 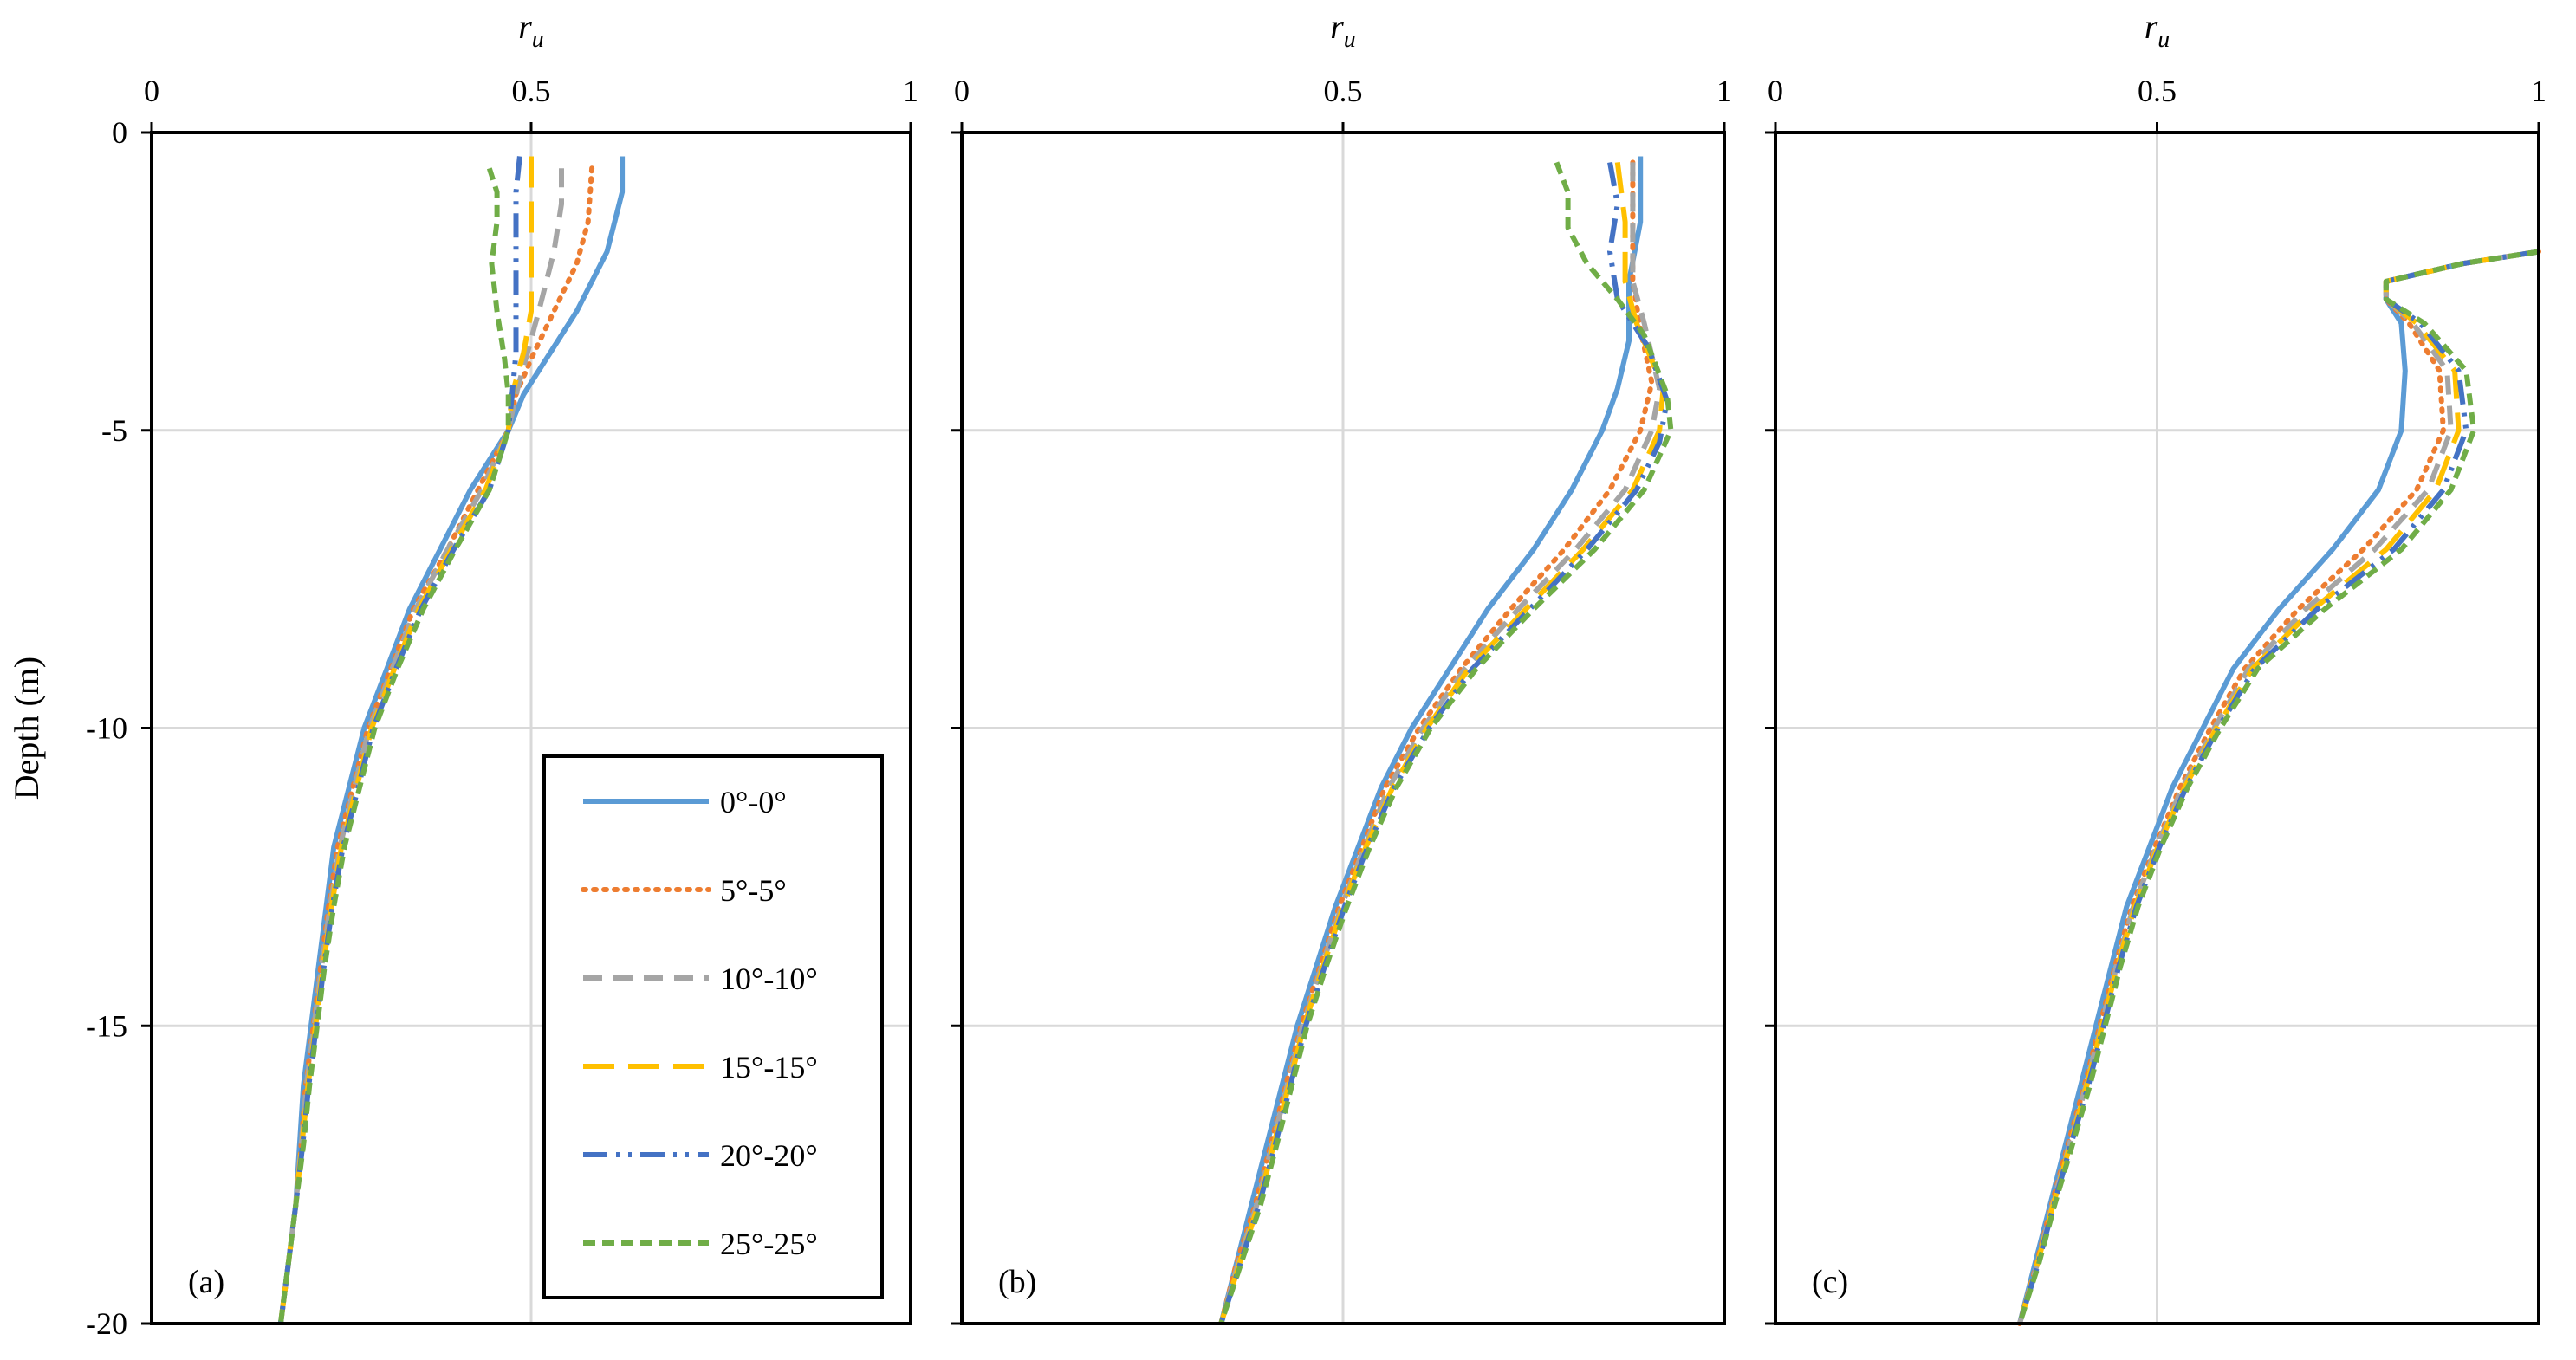 What do you see at coordinates (753, 890) in the screenshot?
I see `legend-label-2: 5°-5°` at bounding box center [753, 890].